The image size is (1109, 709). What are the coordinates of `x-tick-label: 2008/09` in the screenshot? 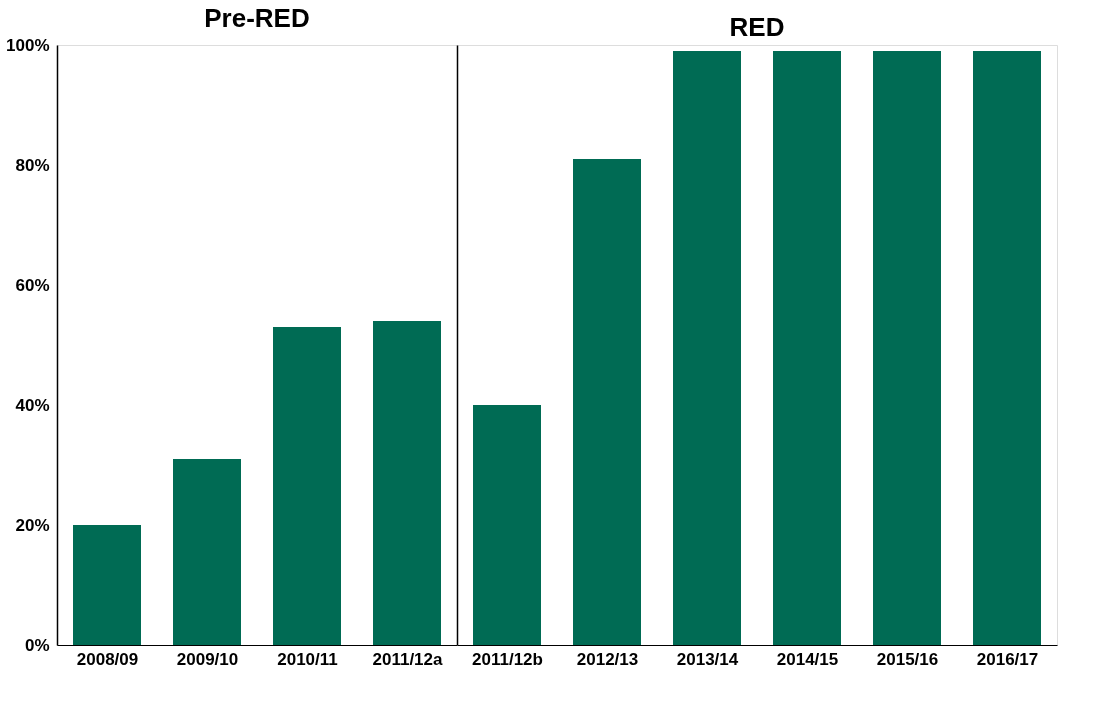 It's located at (107, 659).